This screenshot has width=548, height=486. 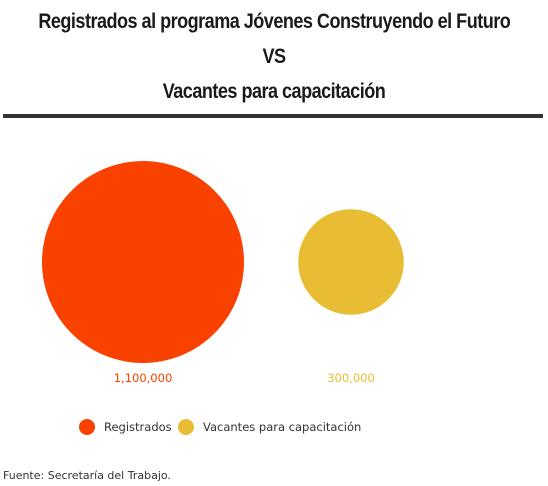 What do you see at coordinates (282, 427) in the screenshot?
I see `legend-label-vacantes-para-capacitaci-n: Vacantes para capacitación` at bounding box center [282, 427].